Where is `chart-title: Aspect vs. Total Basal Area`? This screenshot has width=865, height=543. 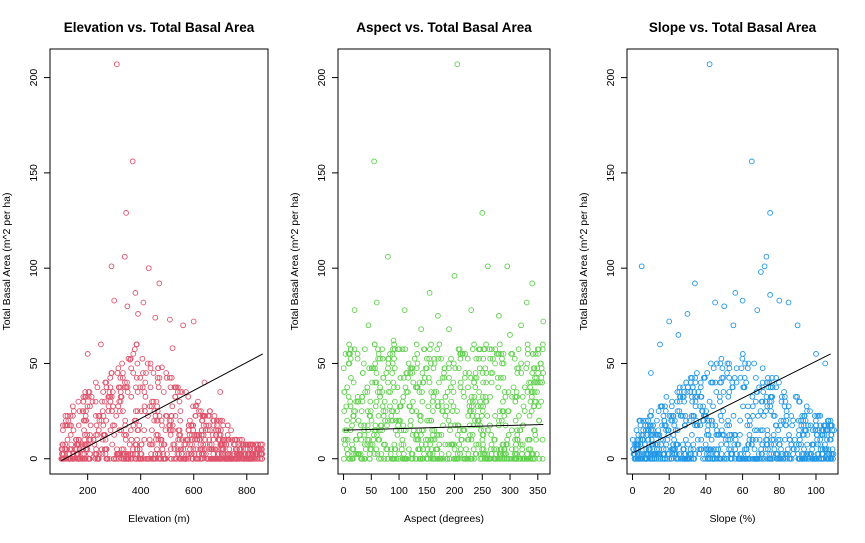 chart-title: Aspect vs. Total Basal Area is located at coordinates (444, 27).